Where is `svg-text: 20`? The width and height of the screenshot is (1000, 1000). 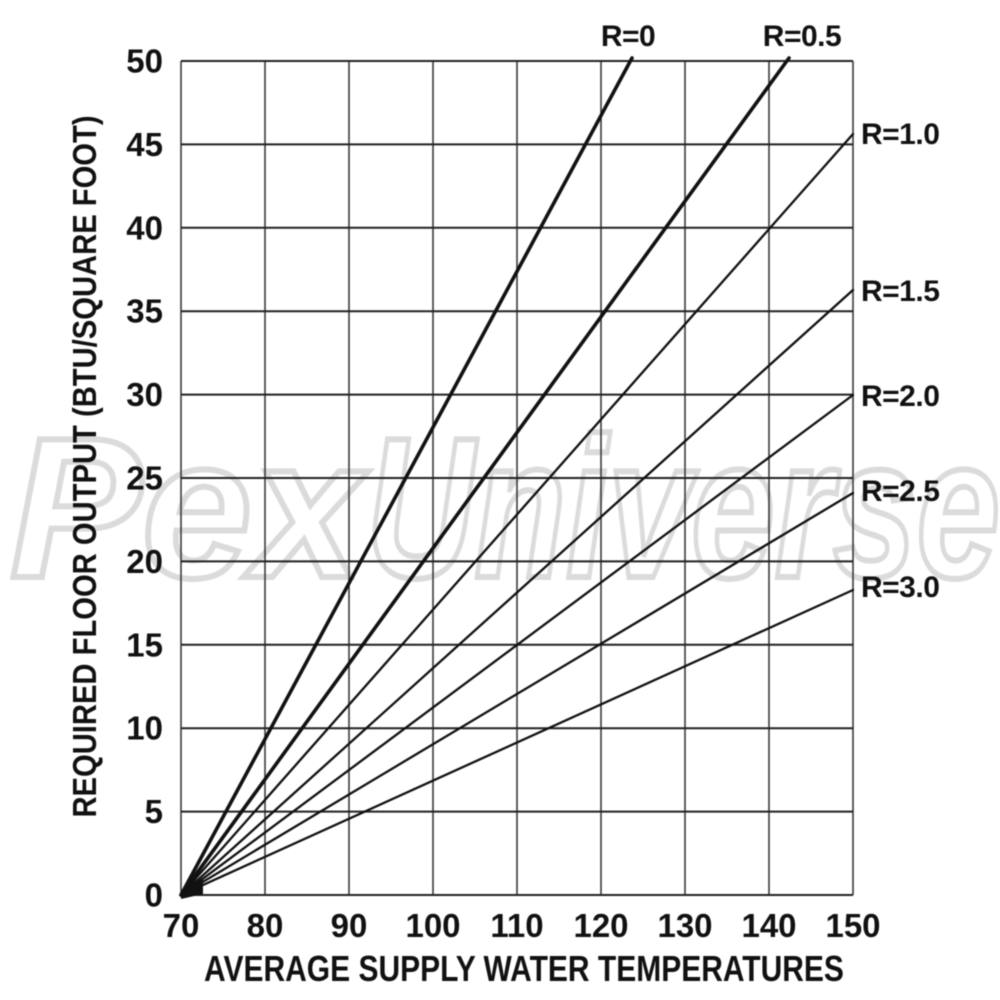
svg-text: 20 is located at coordinates (144, 561).